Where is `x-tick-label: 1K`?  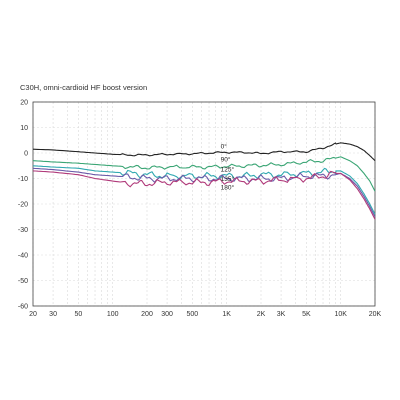
x-tick-label: 1K is located at coordinates (226, 314).